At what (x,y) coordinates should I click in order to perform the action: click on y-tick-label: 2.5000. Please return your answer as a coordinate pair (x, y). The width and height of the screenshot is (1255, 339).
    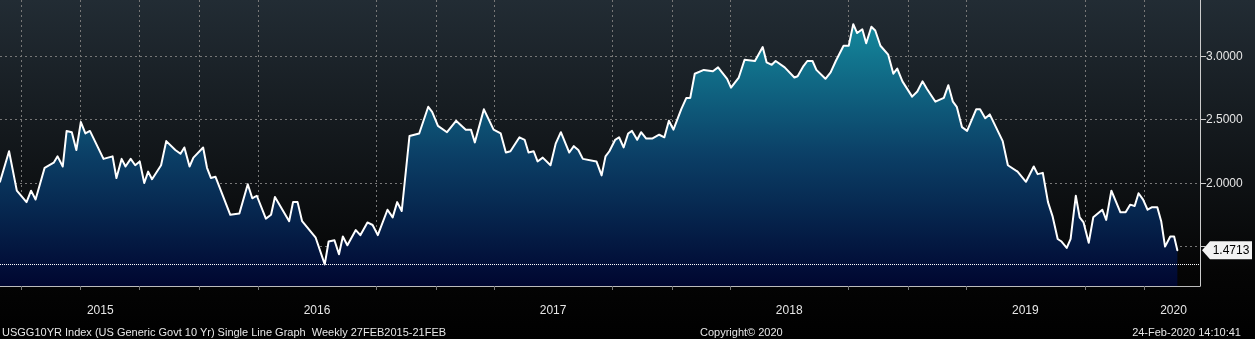
    Looking at the image, I should click on (1225, 119).